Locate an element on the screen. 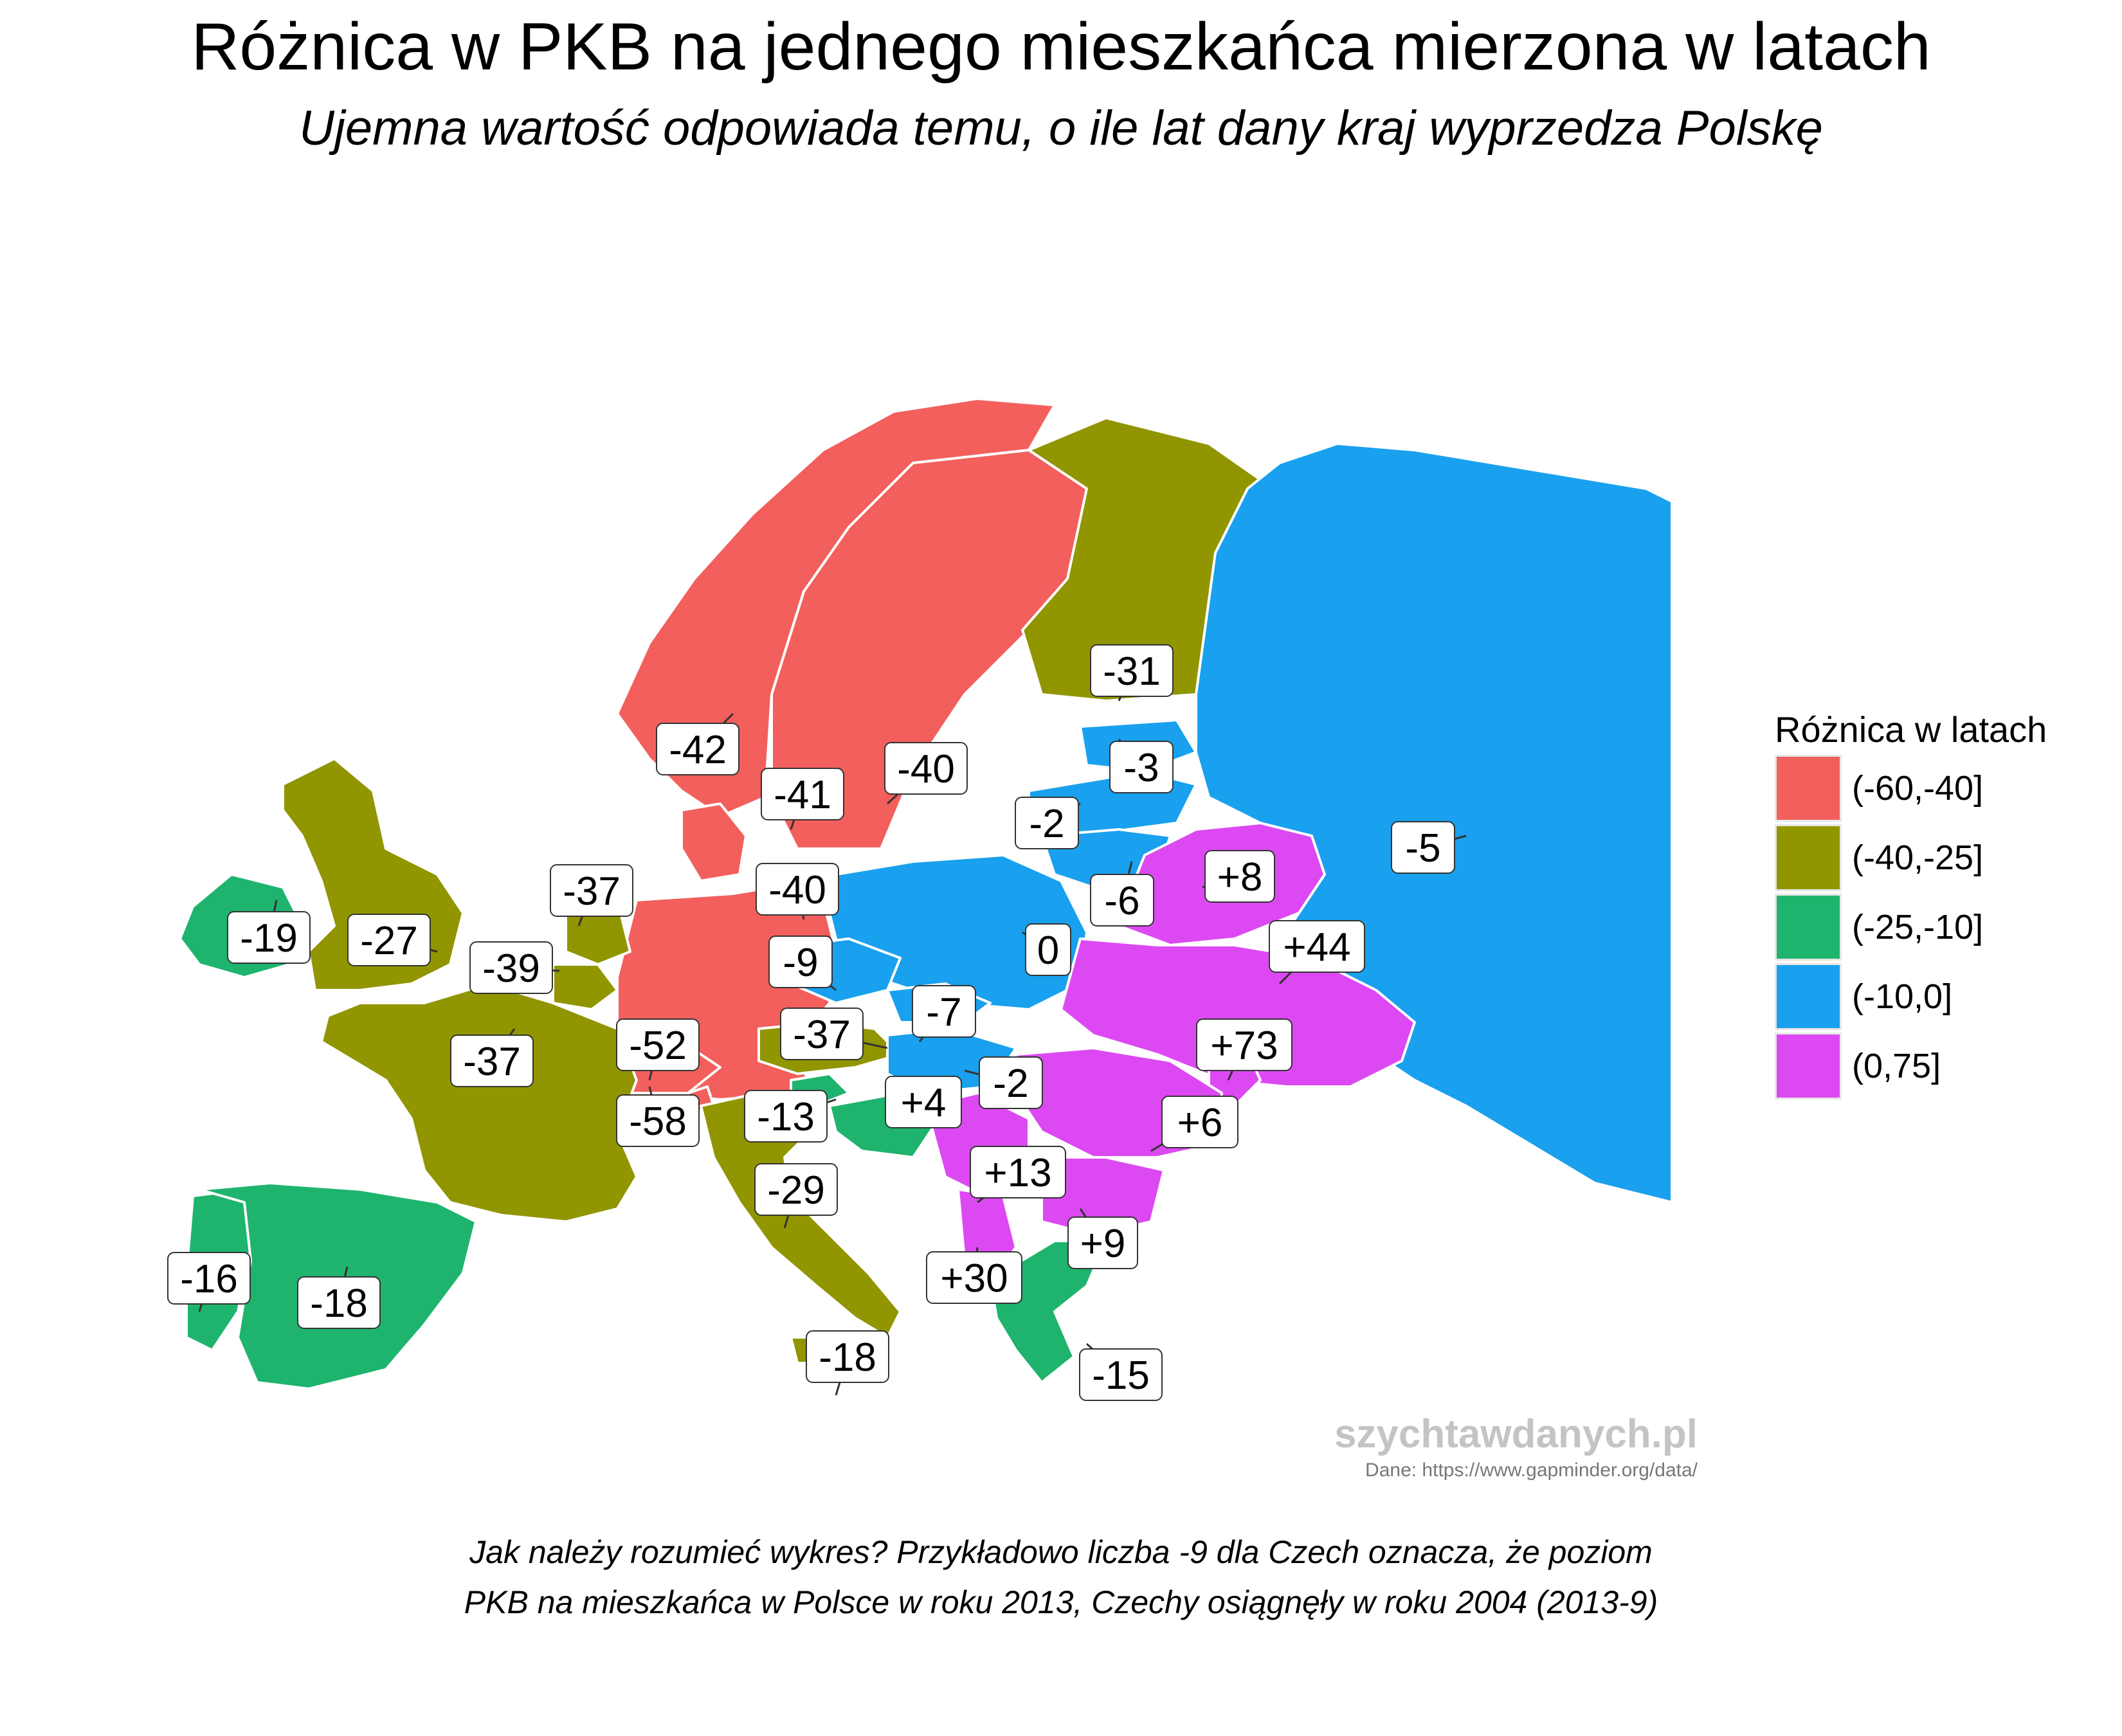 Image resolution: width=2122 pixels, height=1736 pixels. legend-item: (-40,-25] is located at coordinates (1911, 857).